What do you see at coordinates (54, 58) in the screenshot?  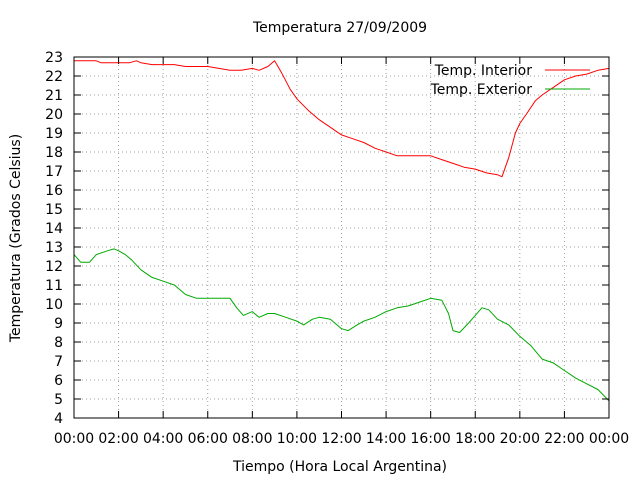 I see `y-tick-label: 23` at bounding box center [54, 58].